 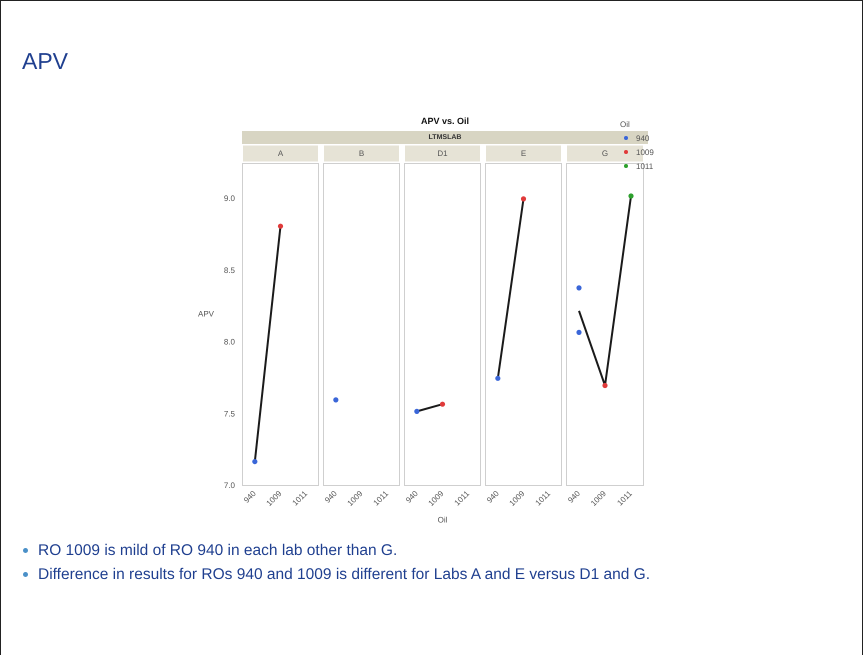 What do you see at coordinates (344, 575) in the screenshot?
I see `text: Difference in results for ROs 940 and 1009 is different for Labs A and E versus D1 and G.` at bounding box center [344, 575].